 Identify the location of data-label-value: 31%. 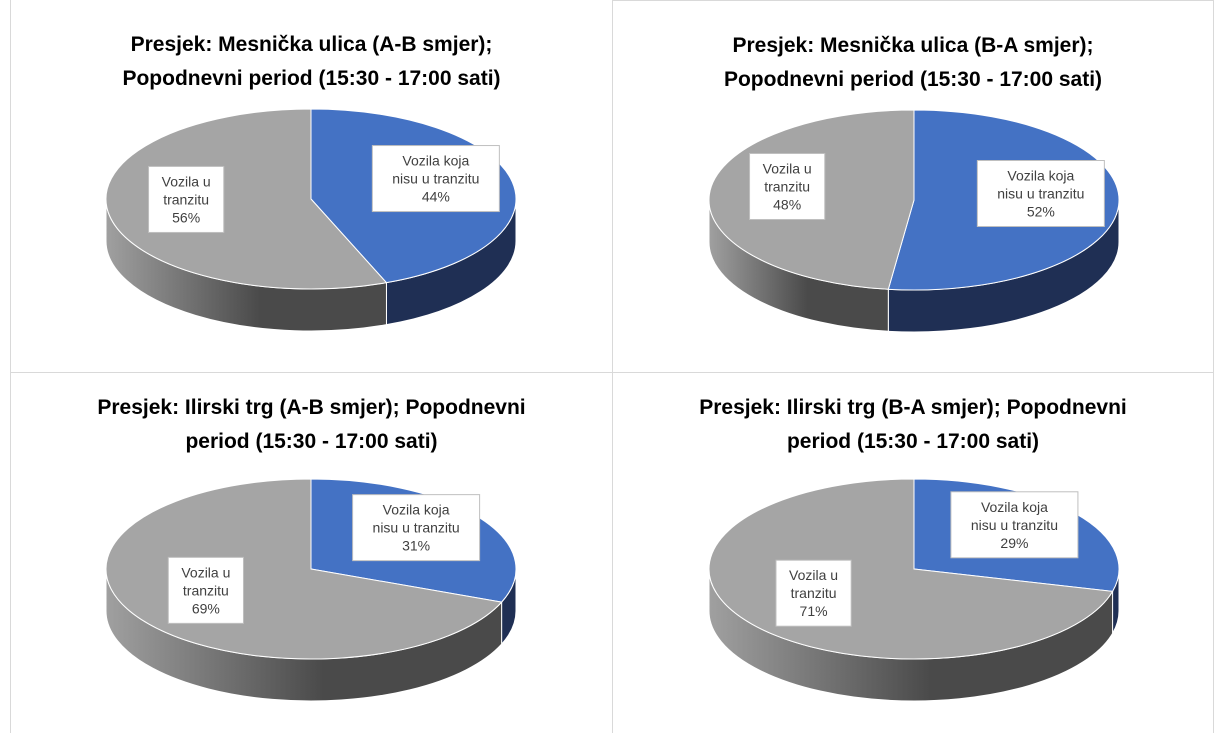
(416, 546).